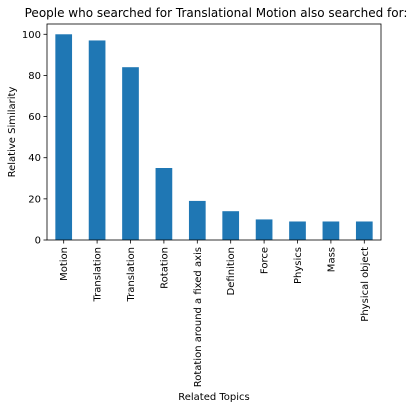 This screenshot has height=408, width=414. What do you see at coordinates (164, 268) in the screenshot?
I see `x-tick-label: Rotation` at bounding box center [164, 268].